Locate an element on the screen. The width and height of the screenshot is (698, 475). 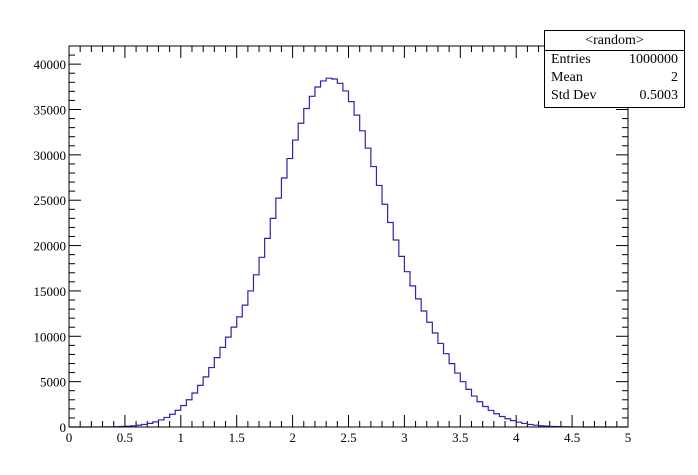
x-tick-label: 3 is located at coordinates (404, 437).